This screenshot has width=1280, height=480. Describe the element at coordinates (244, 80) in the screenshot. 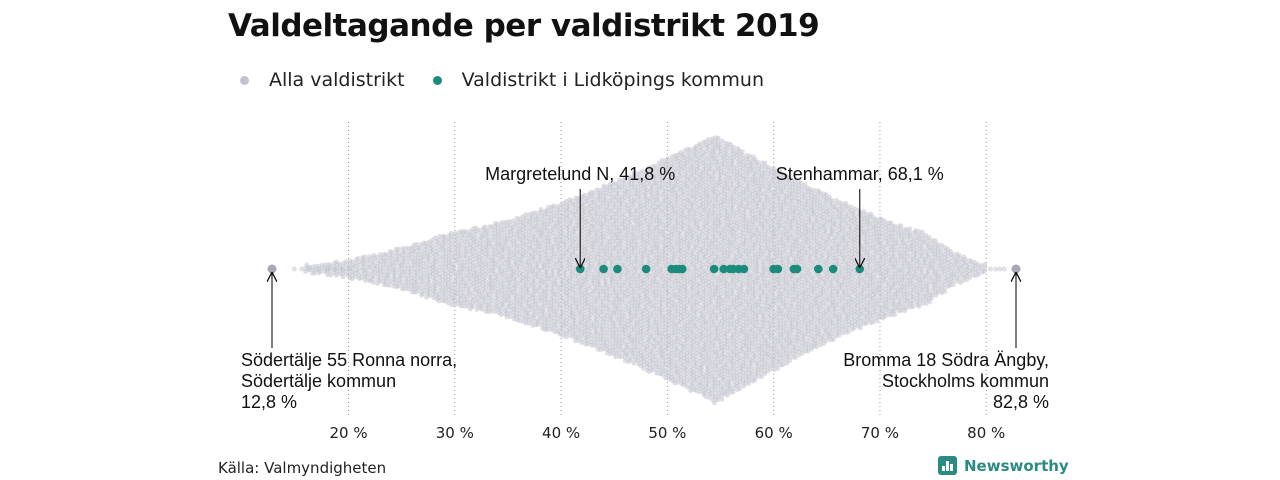

I see `legend-marker-all-districts` at that location.